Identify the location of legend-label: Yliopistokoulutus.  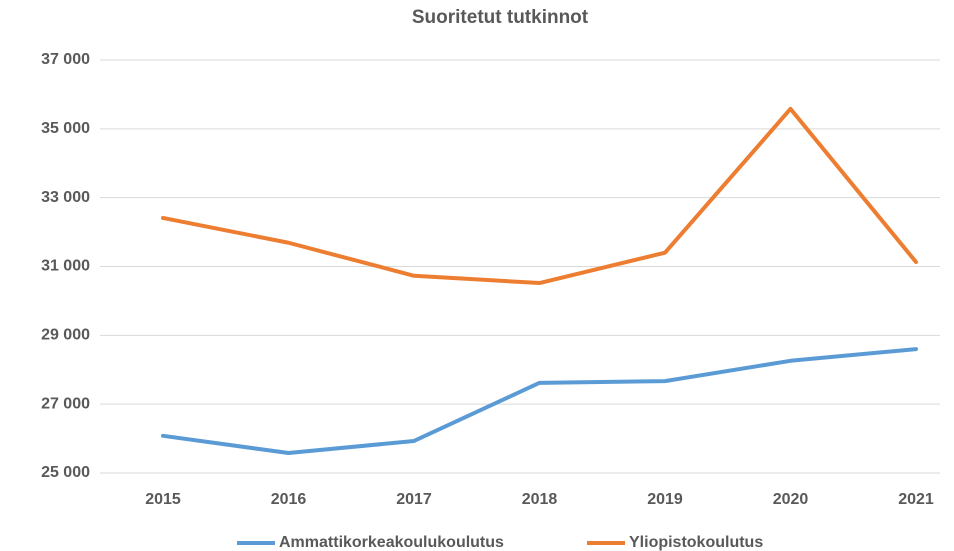
(696, 542).